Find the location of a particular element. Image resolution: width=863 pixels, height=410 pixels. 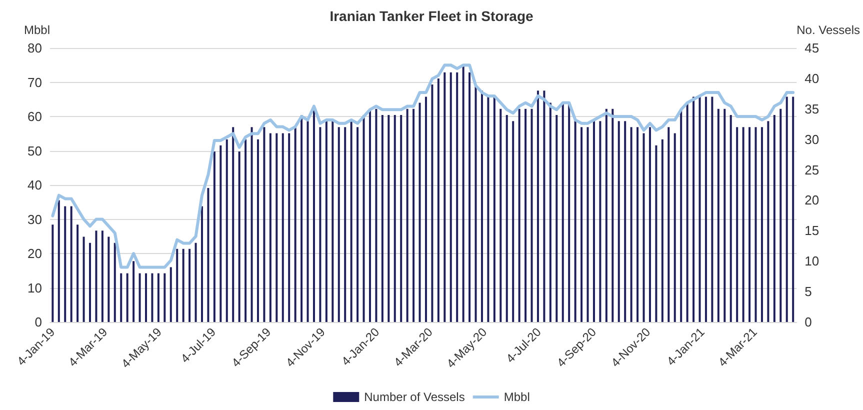

y2-axis-title: No. Vessels is located at coordinates (828, 30).